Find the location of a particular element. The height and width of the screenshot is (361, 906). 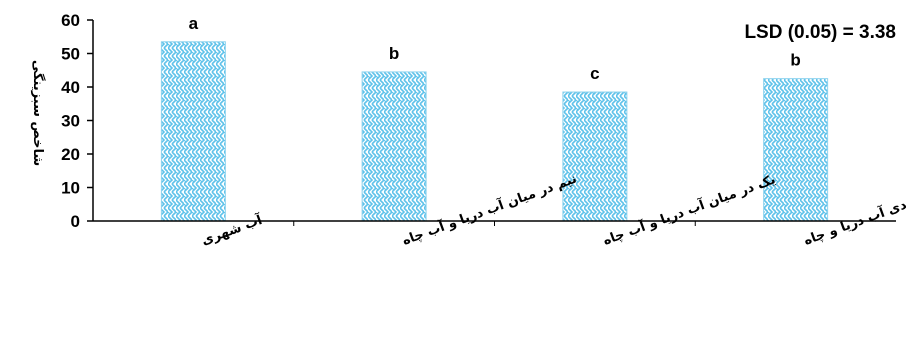

y-tick-label: 30 is located at coordinates (70, 121).